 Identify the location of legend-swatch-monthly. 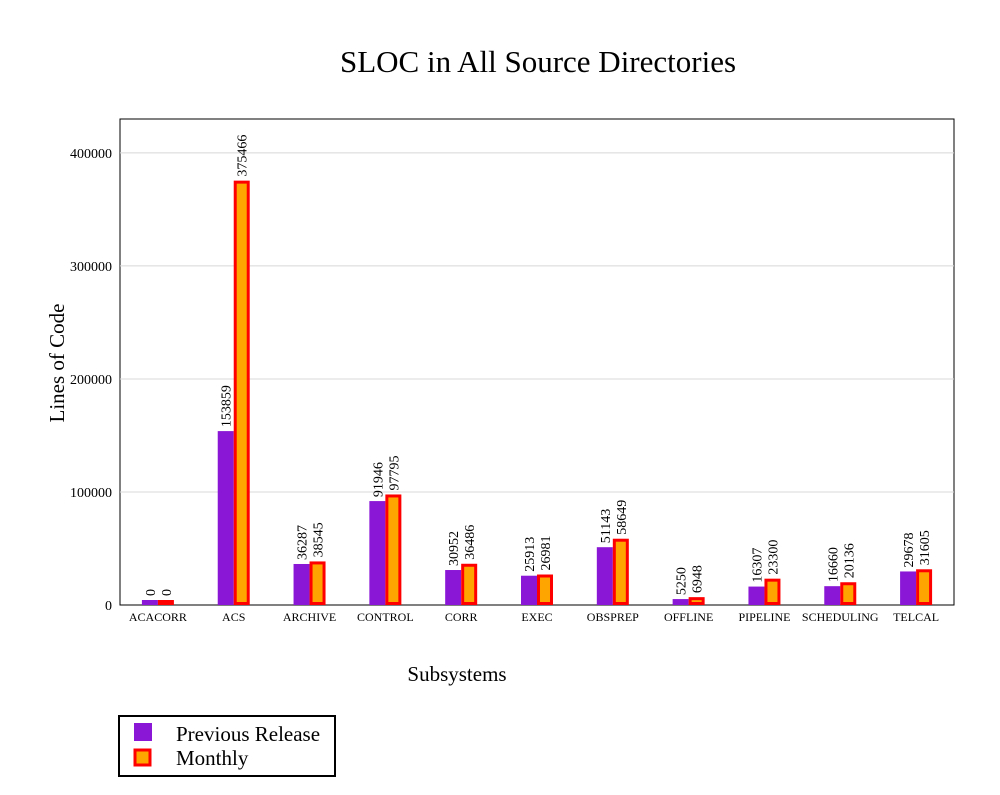
(142, 757).